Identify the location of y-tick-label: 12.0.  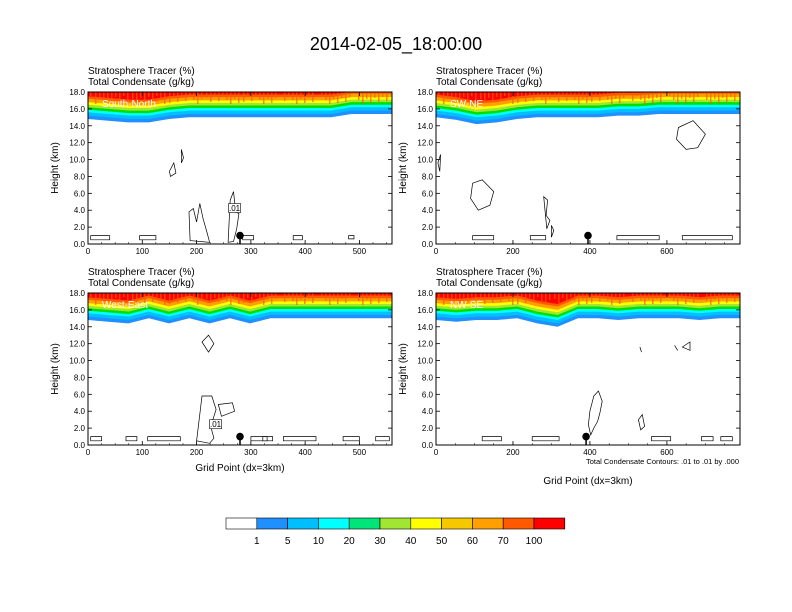
(77, 344).